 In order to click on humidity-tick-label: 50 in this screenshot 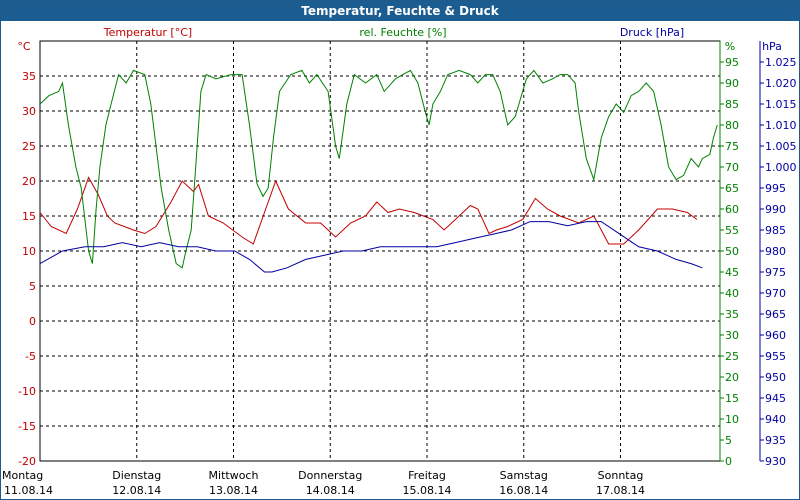, I will do `click(732, 251)`.